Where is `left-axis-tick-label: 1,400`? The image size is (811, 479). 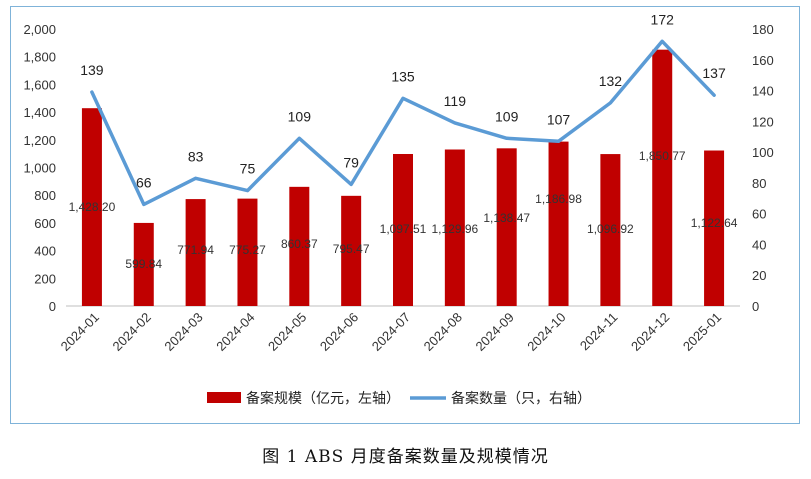 left-axis-tick-label: 1,400 is located at coordinates (39, 112).